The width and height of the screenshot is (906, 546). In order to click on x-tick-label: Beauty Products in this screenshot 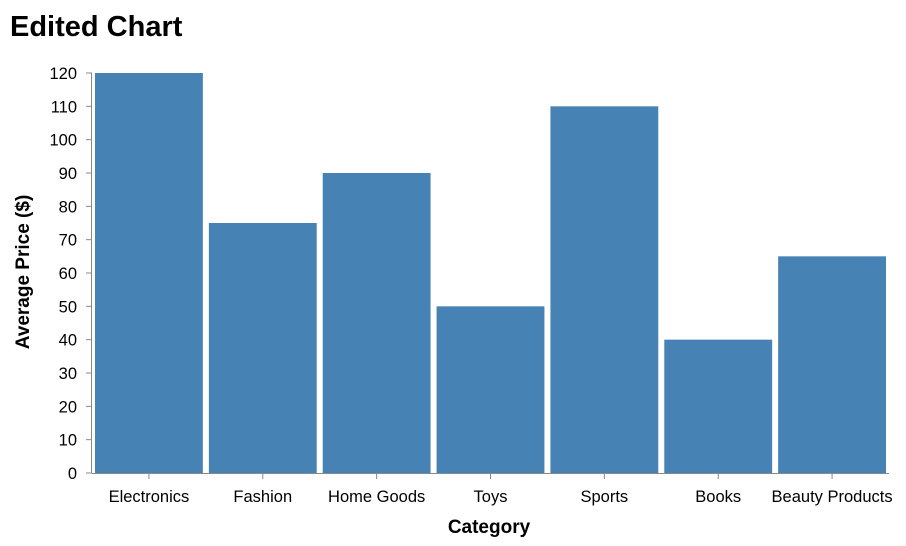, I will do `click(832, 497)`.